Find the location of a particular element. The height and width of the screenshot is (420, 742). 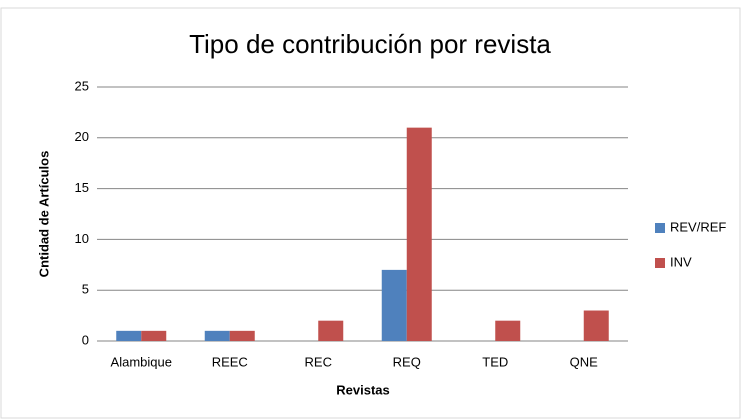

x-tick-label: QNE is located at coordinates (584, 361).